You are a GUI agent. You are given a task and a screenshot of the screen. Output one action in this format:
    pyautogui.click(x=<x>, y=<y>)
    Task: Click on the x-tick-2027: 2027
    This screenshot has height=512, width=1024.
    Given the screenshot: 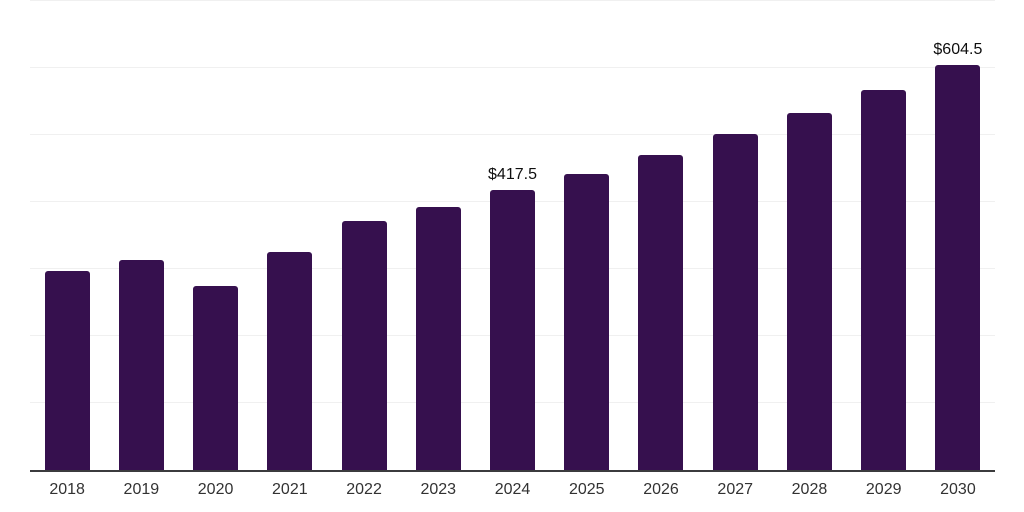 What is the action you would take?
    pyautogui.click(x=735, y=489)
    